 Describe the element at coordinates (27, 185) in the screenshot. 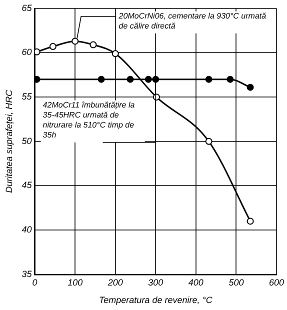

I see `y-tick-label: 45` at that location.